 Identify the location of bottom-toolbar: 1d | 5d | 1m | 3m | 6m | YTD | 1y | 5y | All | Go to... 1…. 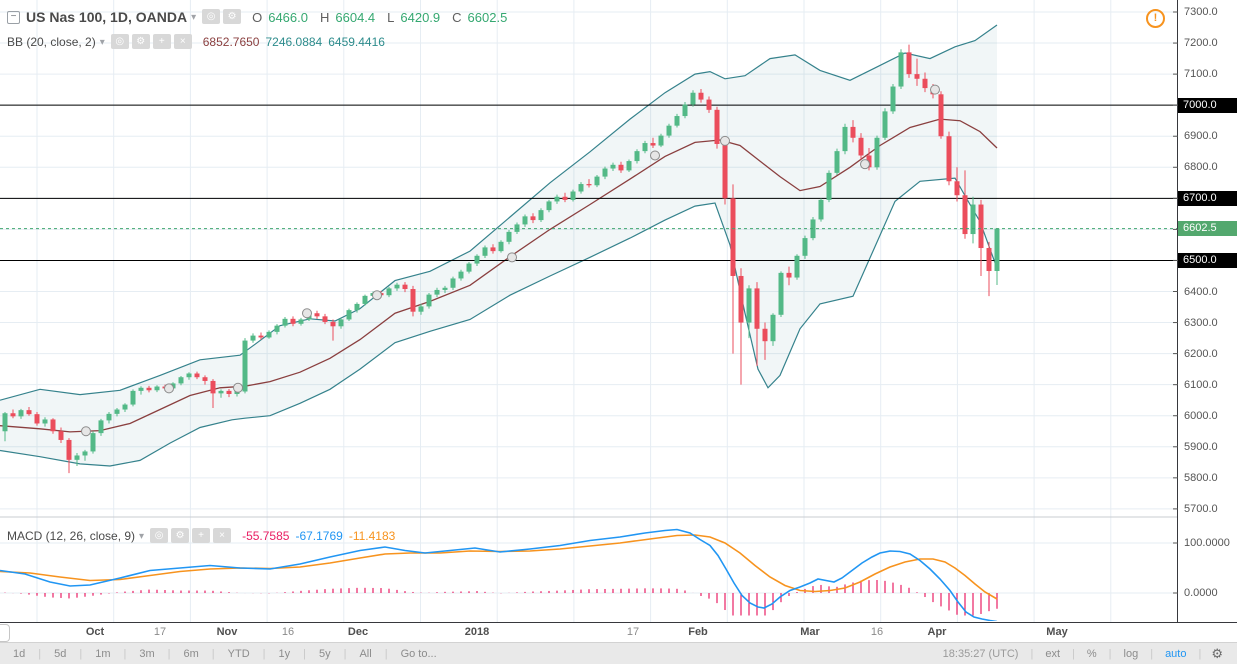
(618, 653).